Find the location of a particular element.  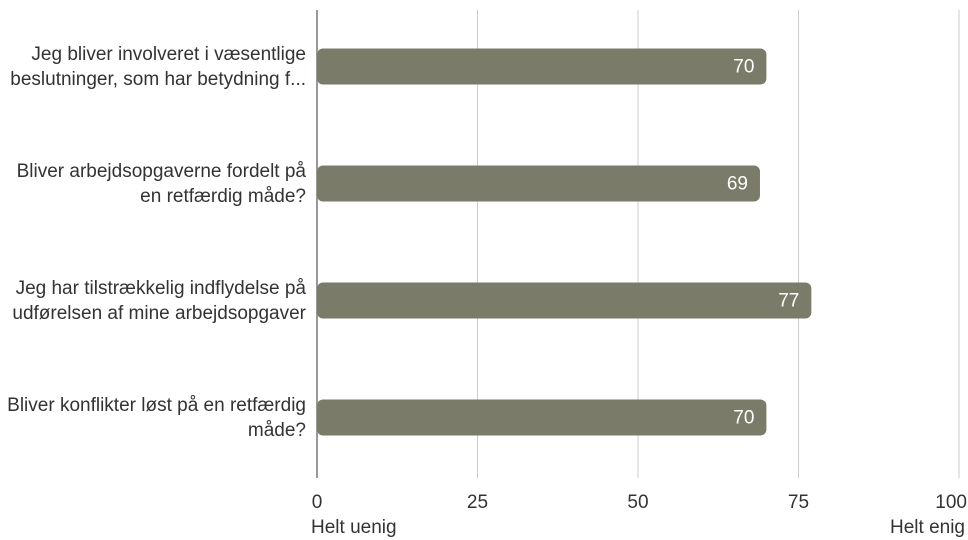

x-tick-label: 0 is located at coordinates (317, 502).